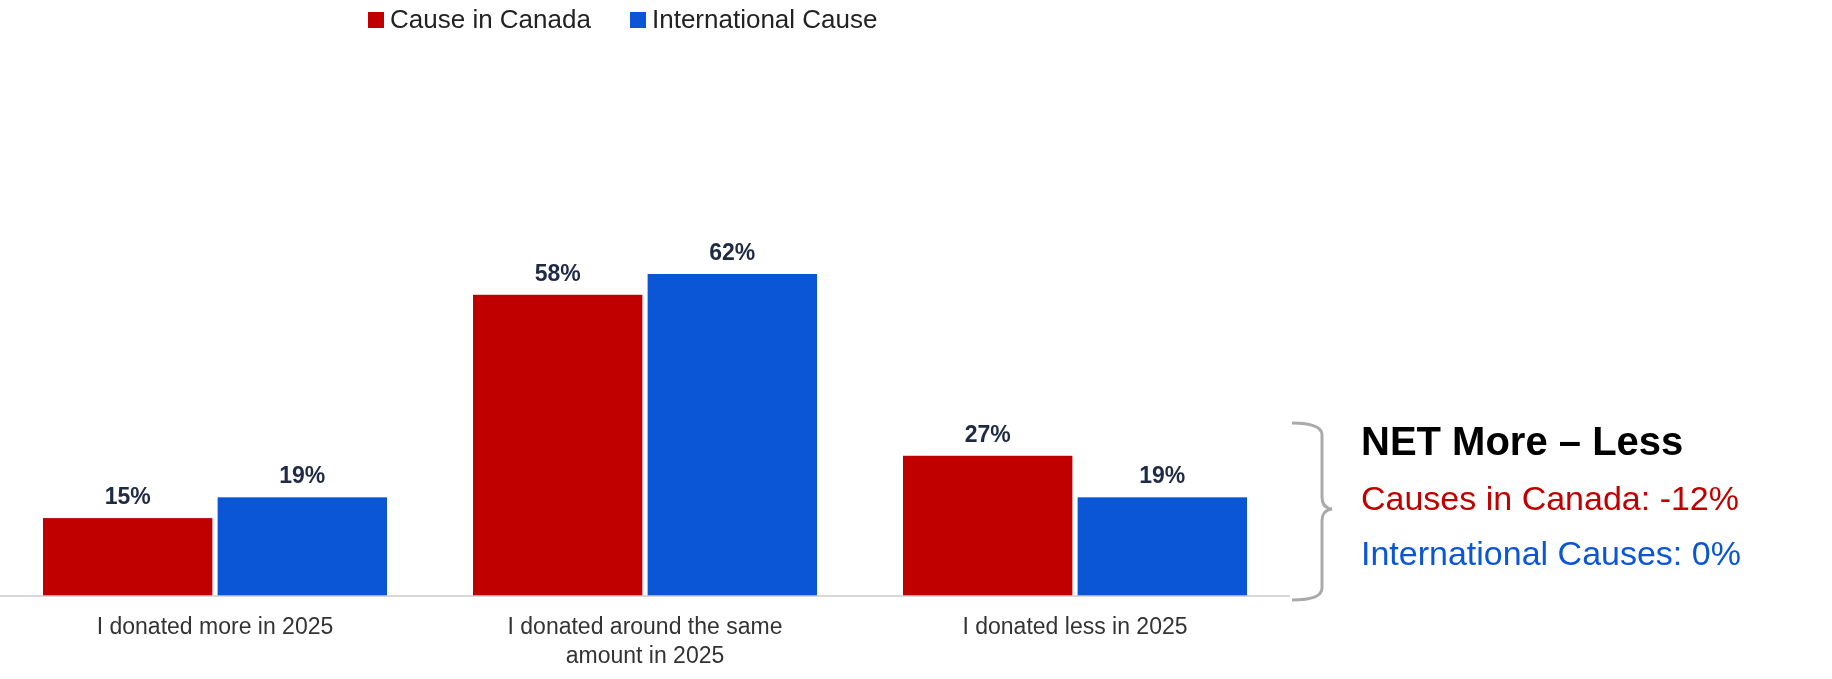 Image resolution: width=1832 pixels, height=679 pixels. Describe the element at coordinates (987, 433) in the screenshot. I see `data-label: 27%` at that location.